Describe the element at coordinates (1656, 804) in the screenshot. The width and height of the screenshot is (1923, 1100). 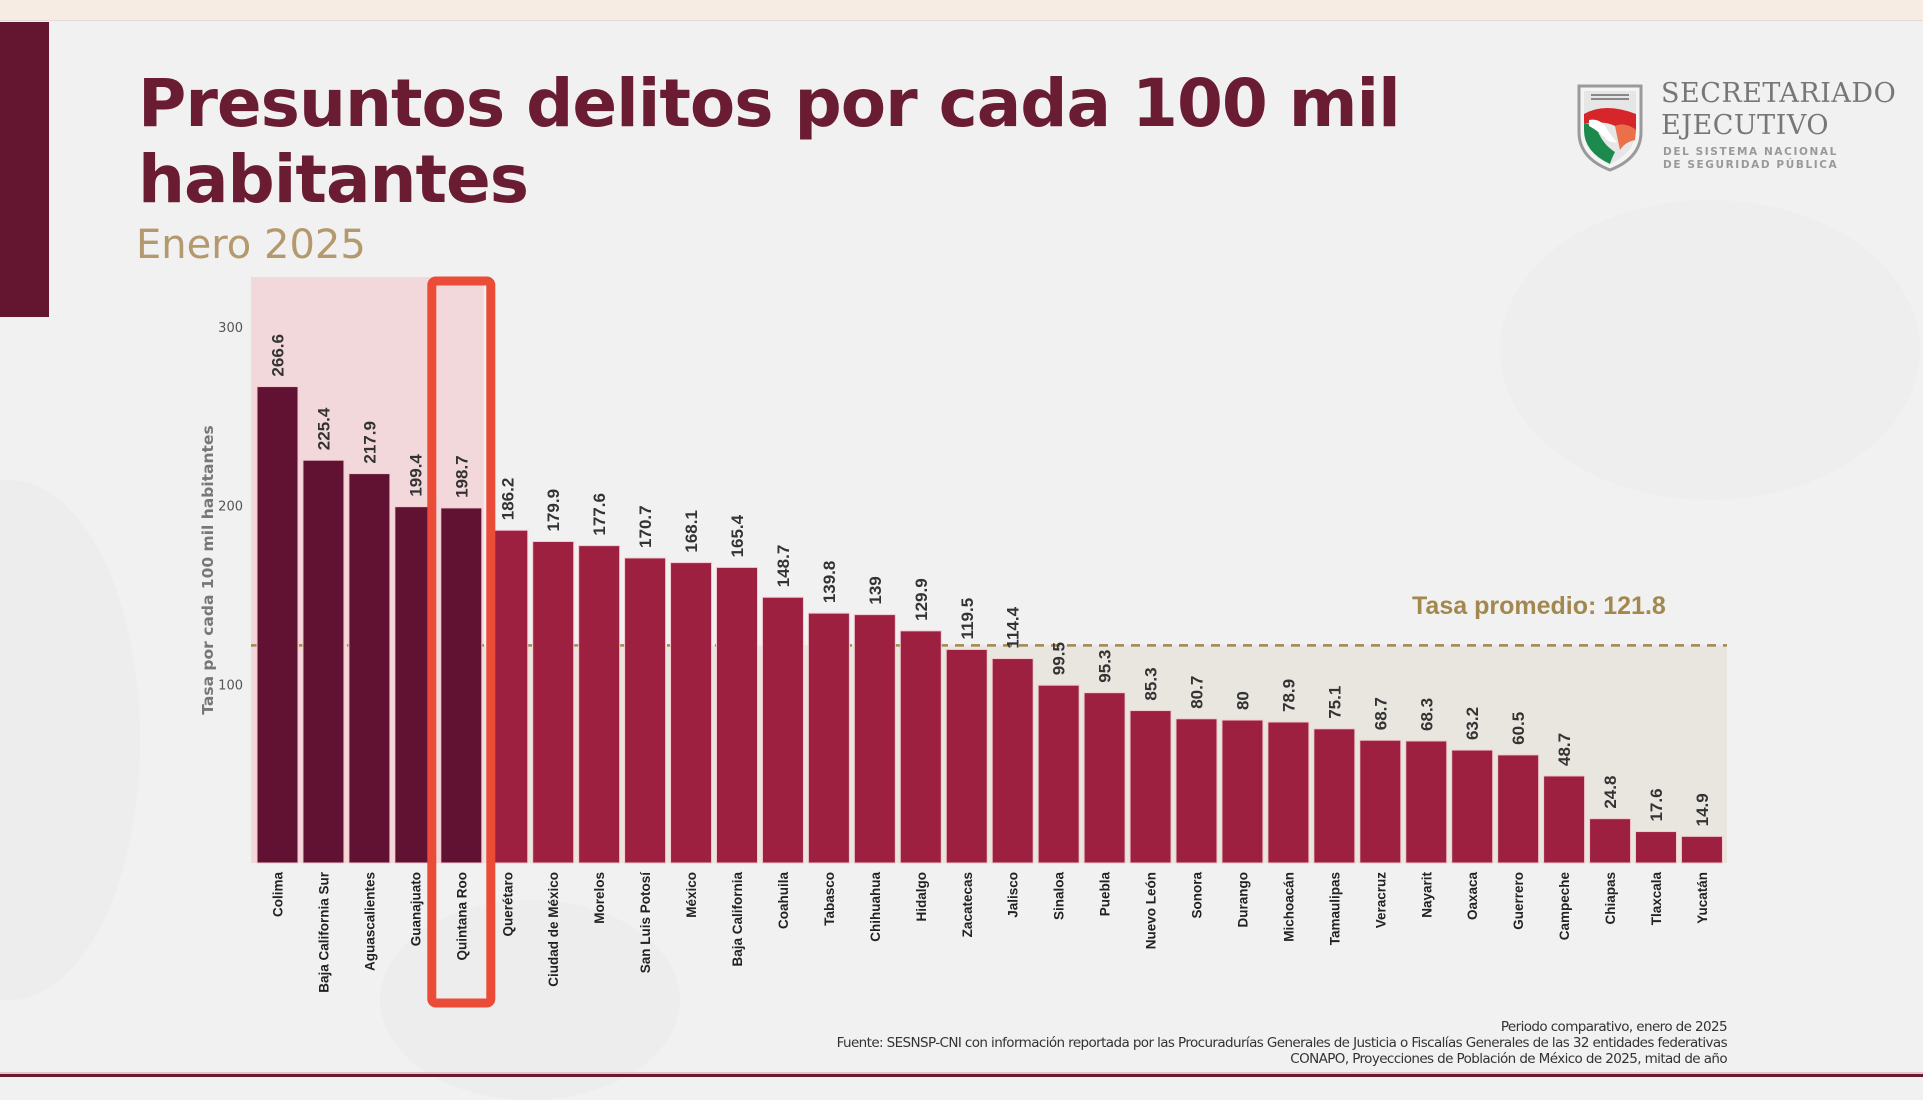
I see `value-label: 17.6` at that location.